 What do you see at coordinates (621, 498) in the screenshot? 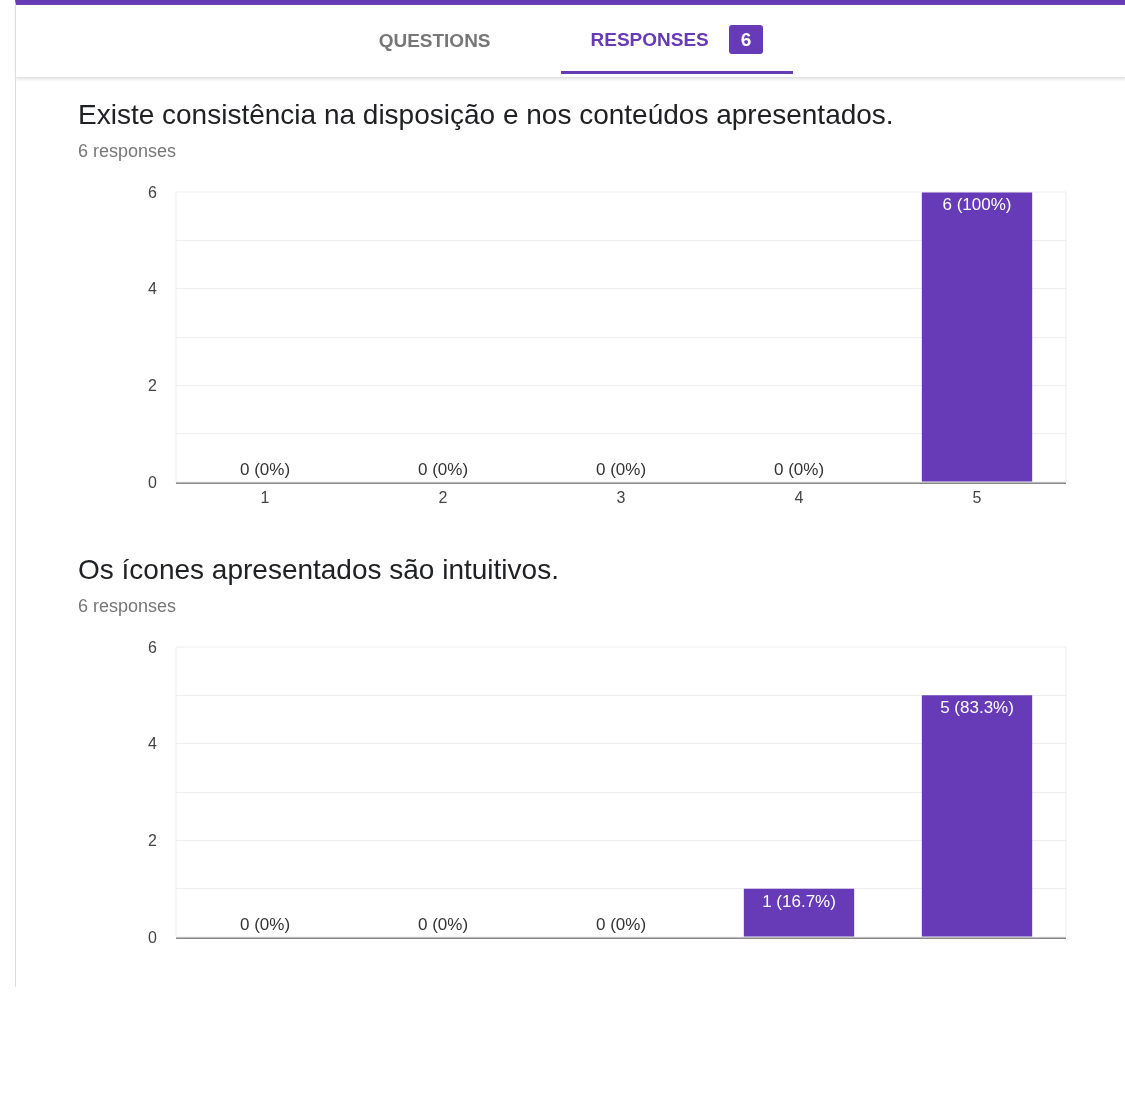
I see `x-tick-label: 3` at bounding box center [621, 498].